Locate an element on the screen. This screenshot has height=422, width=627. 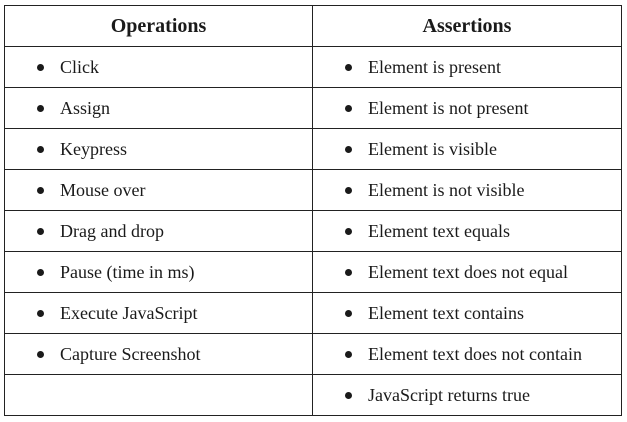
assertion-cell: Element text does not contain is located at coordinates (467, 354).